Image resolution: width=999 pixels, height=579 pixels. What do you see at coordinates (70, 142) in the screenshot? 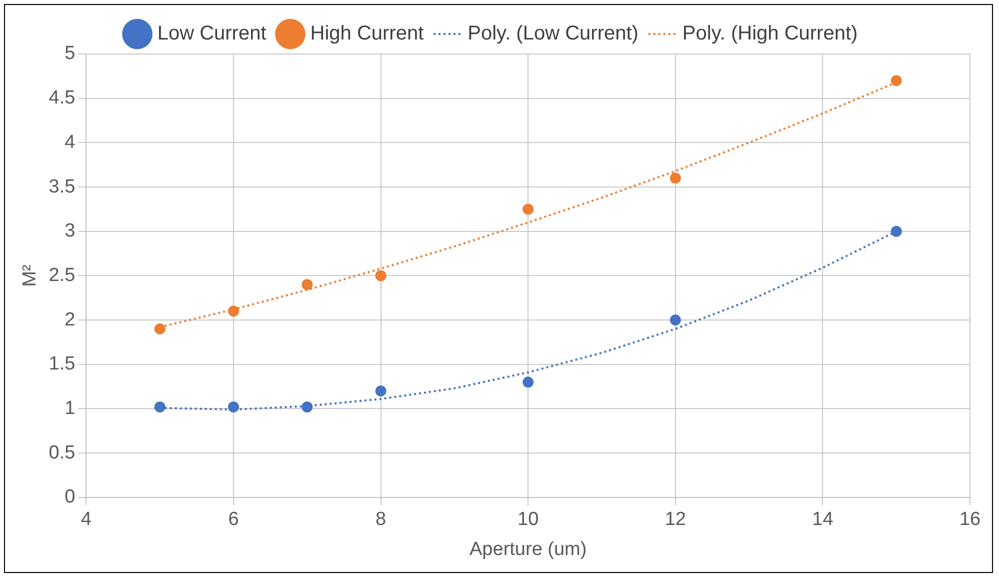
I see `y-tick-label: 4` at bounding box center [70, 142].